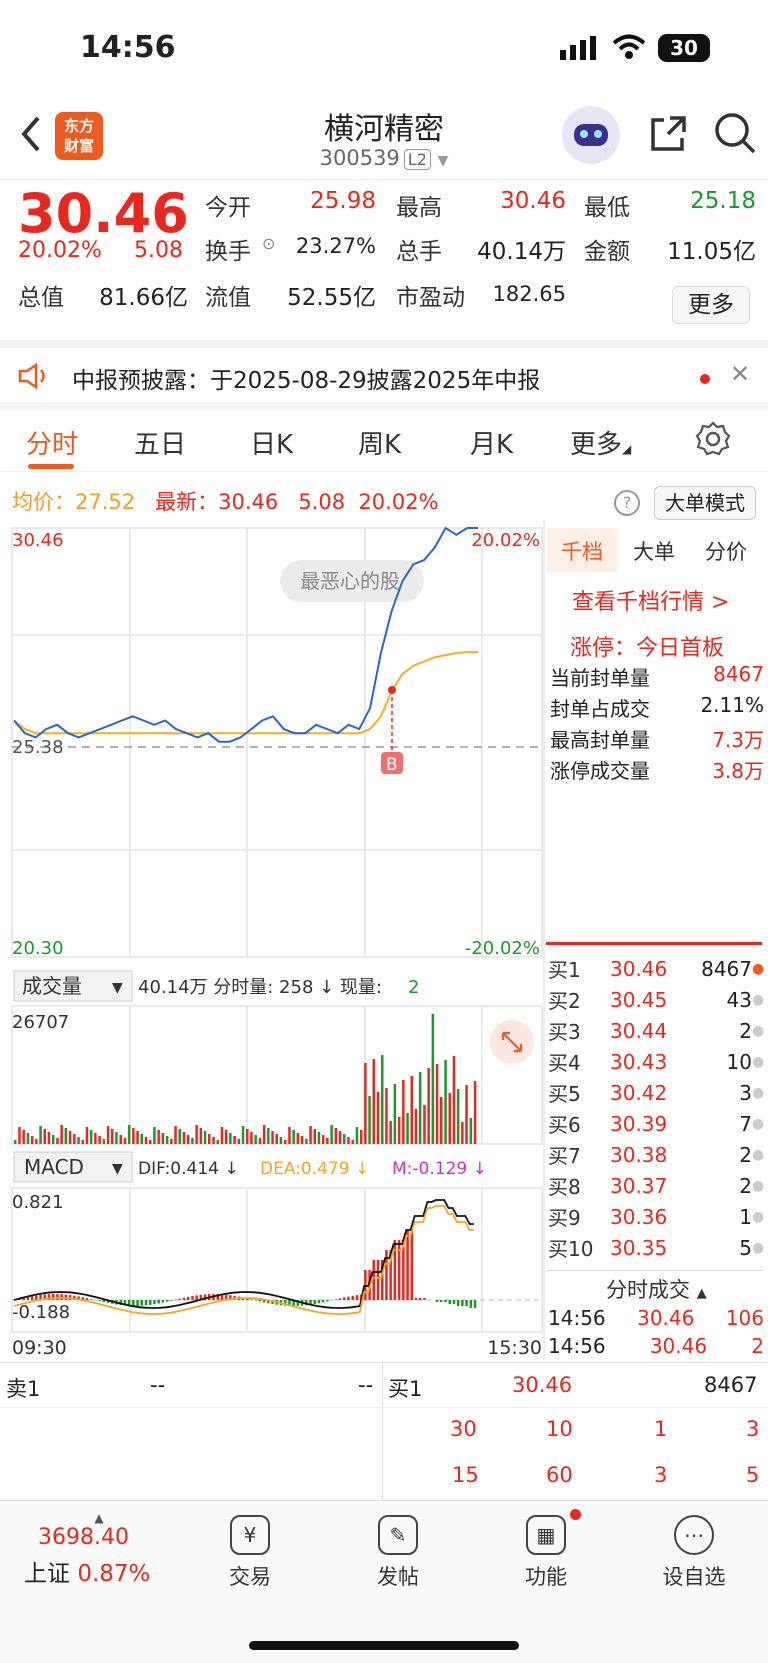 This screenshot has height=1663, width=768. Describe the element at coordinates (705, 503) in the screenshot. I see `big-order-mode-button: 大单模式` at that location.